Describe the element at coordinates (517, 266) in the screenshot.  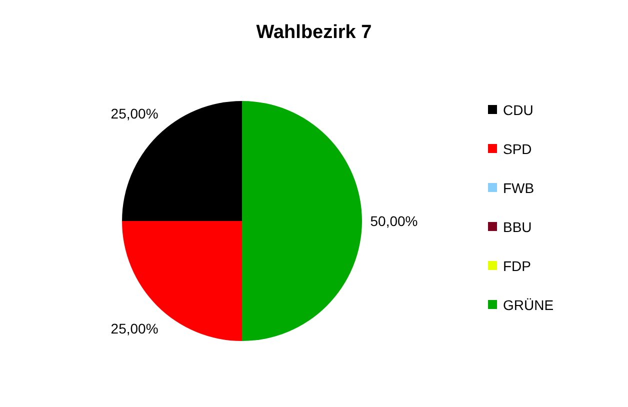
I see `legend-label: FDP` at that location.